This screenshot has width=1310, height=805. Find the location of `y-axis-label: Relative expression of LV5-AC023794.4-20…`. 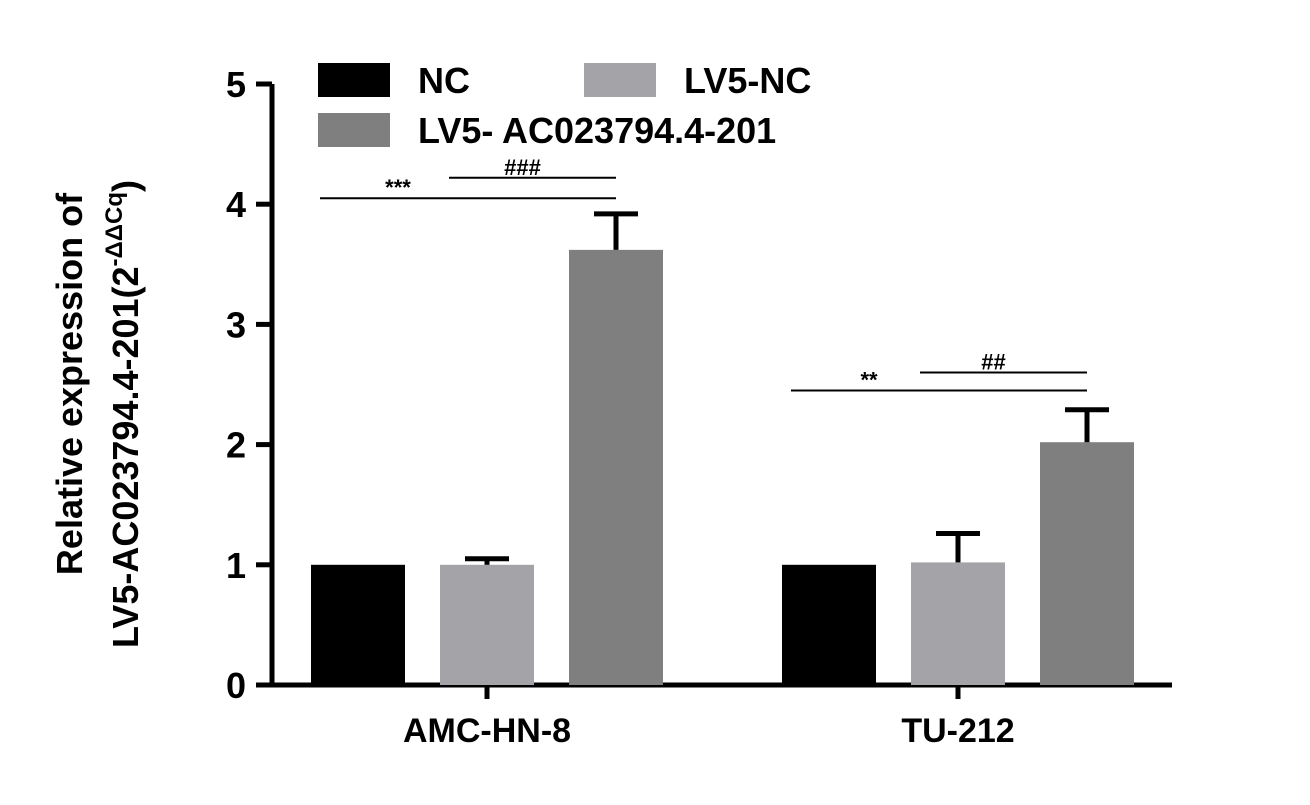

y-axis-label: Relative expression of LV5-AC023794.4-20… is located at coordinates (97, 414).